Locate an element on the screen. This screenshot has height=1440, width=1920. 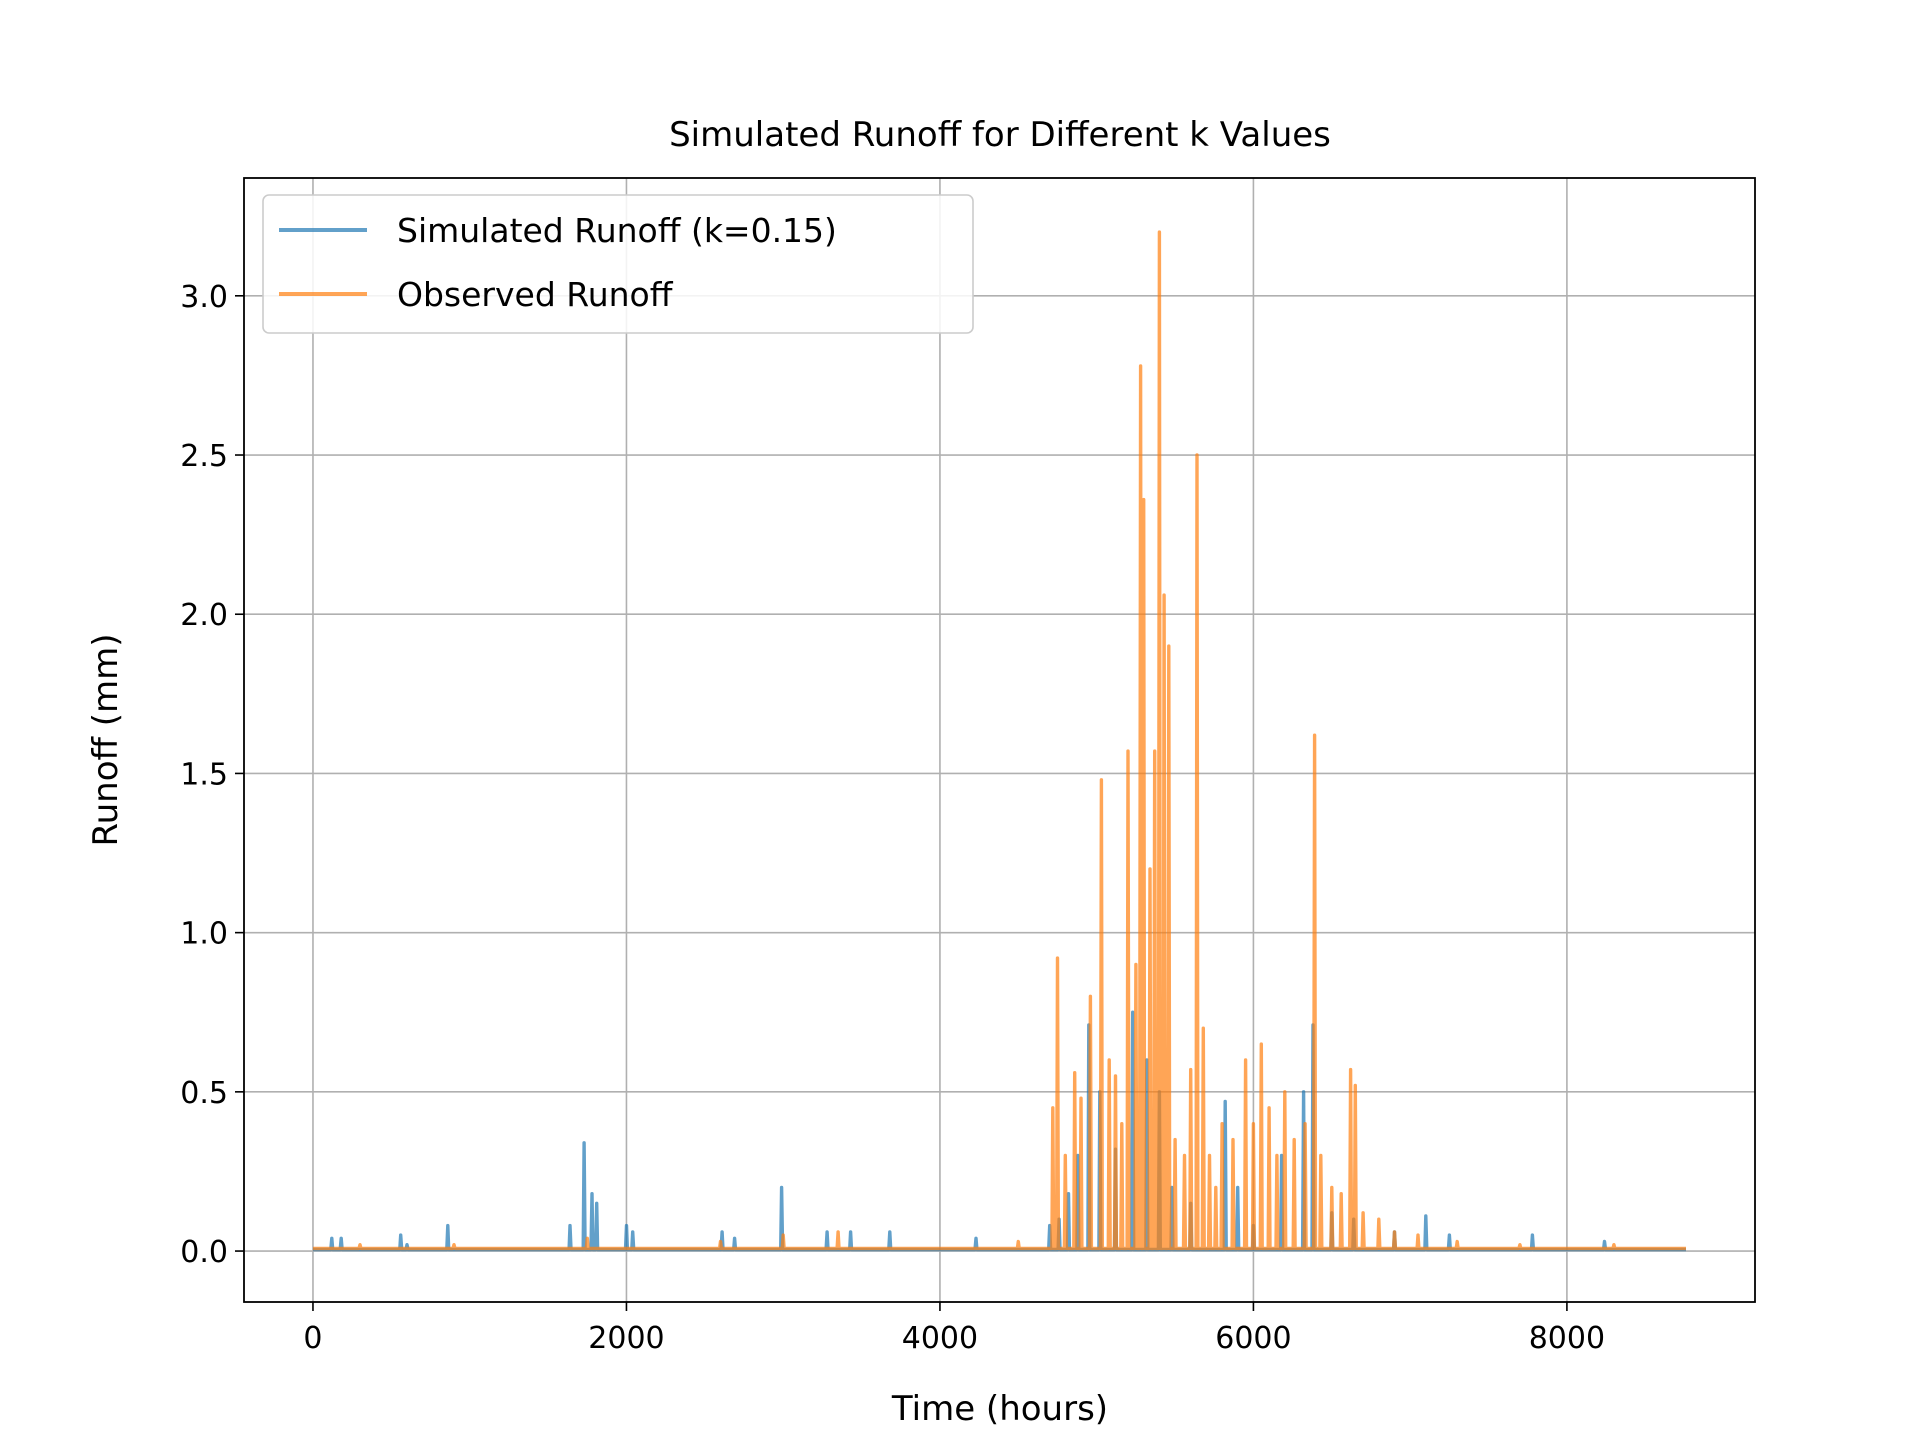
y-tick-label: 3.0 is located at coordinates (204, 297).